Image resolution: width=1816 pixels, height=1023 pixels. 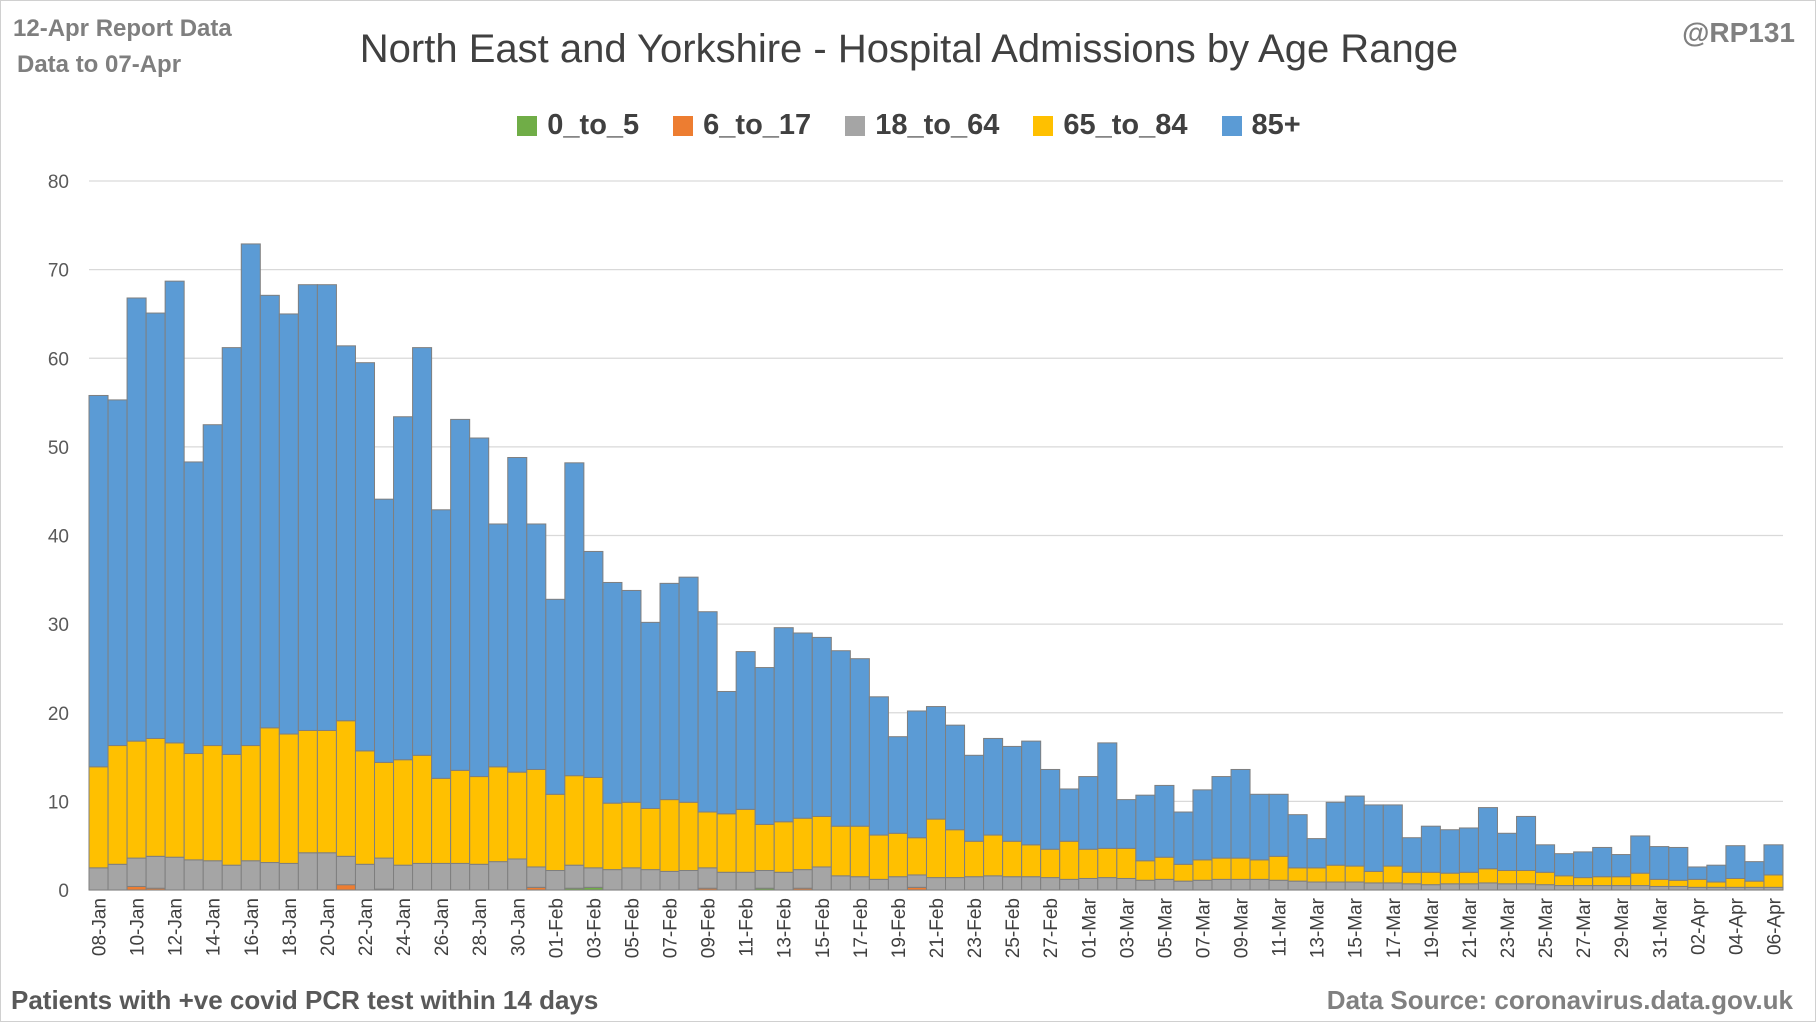 I want to click on x-tick-label: 12-Jan, so click(x=176, y=927).